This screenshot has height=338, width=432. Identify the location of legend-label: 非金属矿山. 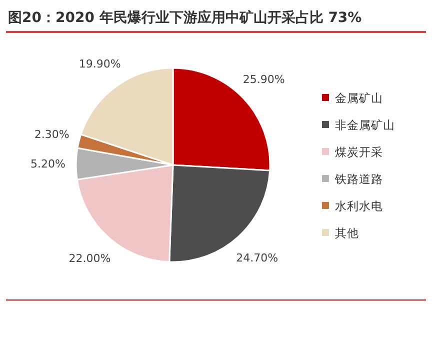
(365, 125).